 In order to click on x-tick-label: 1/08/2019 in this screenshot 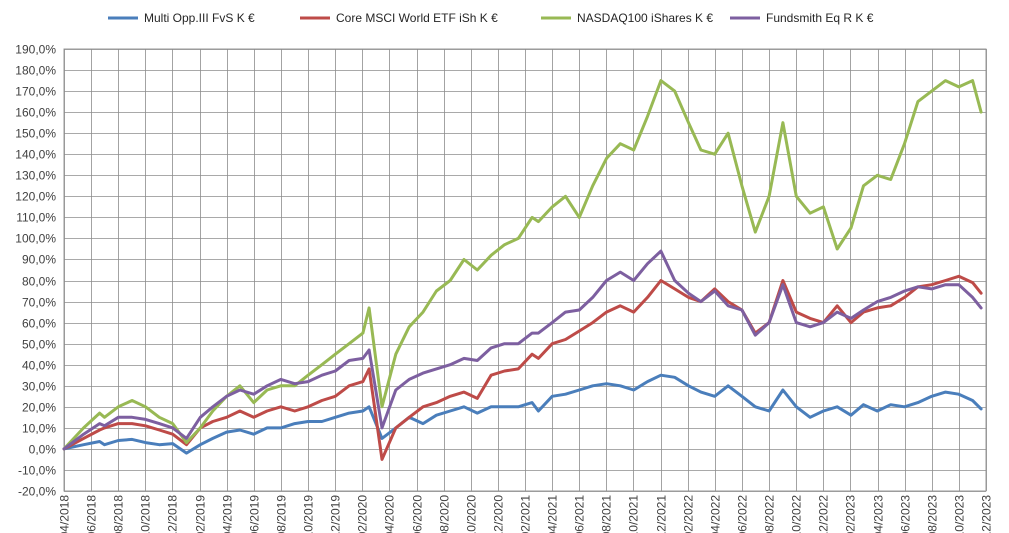, I will do `click(282, 514)`.